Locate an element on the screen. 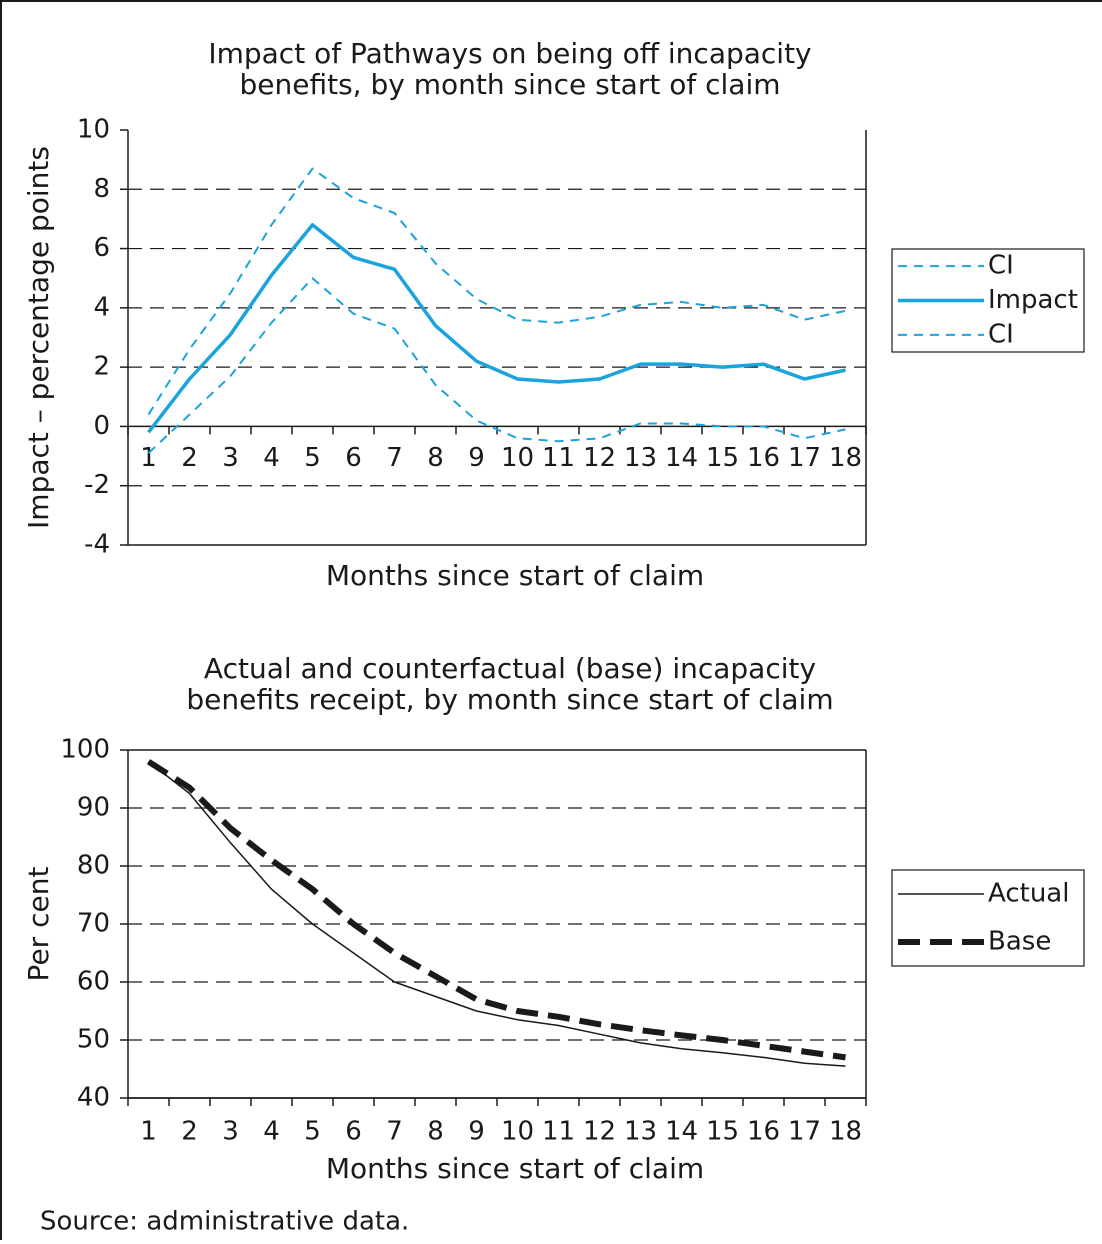 This screenshot has width=1102, height=1244. y-tick-label: -2 is located at coordinates (97, 485).